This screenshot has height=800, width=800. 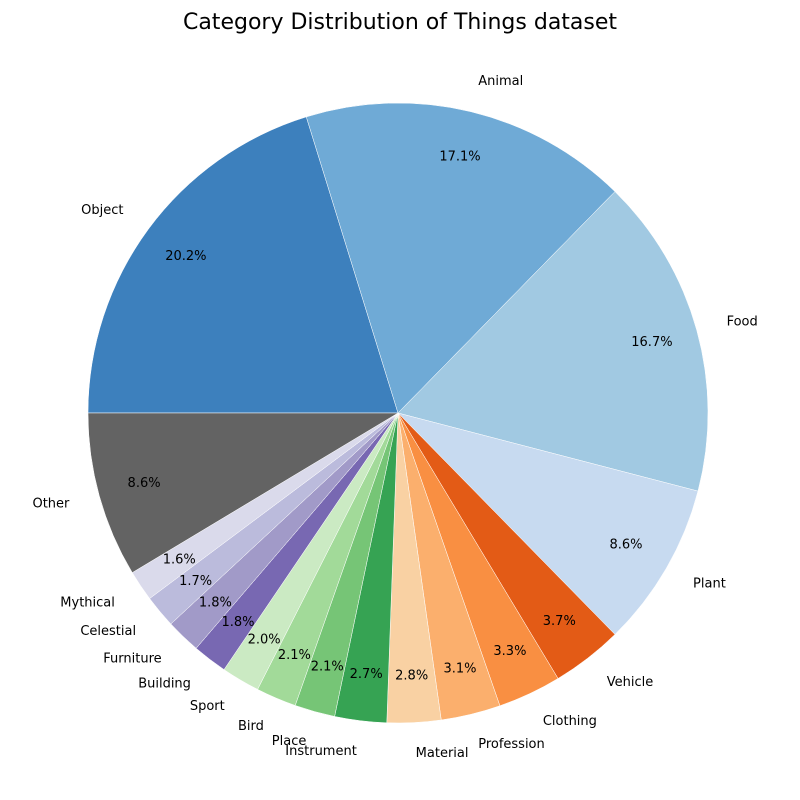 What do you see at coordinates (442, 753) in the screenshot?
I see `category-label-material: Material` at bounding box center [442, 753].